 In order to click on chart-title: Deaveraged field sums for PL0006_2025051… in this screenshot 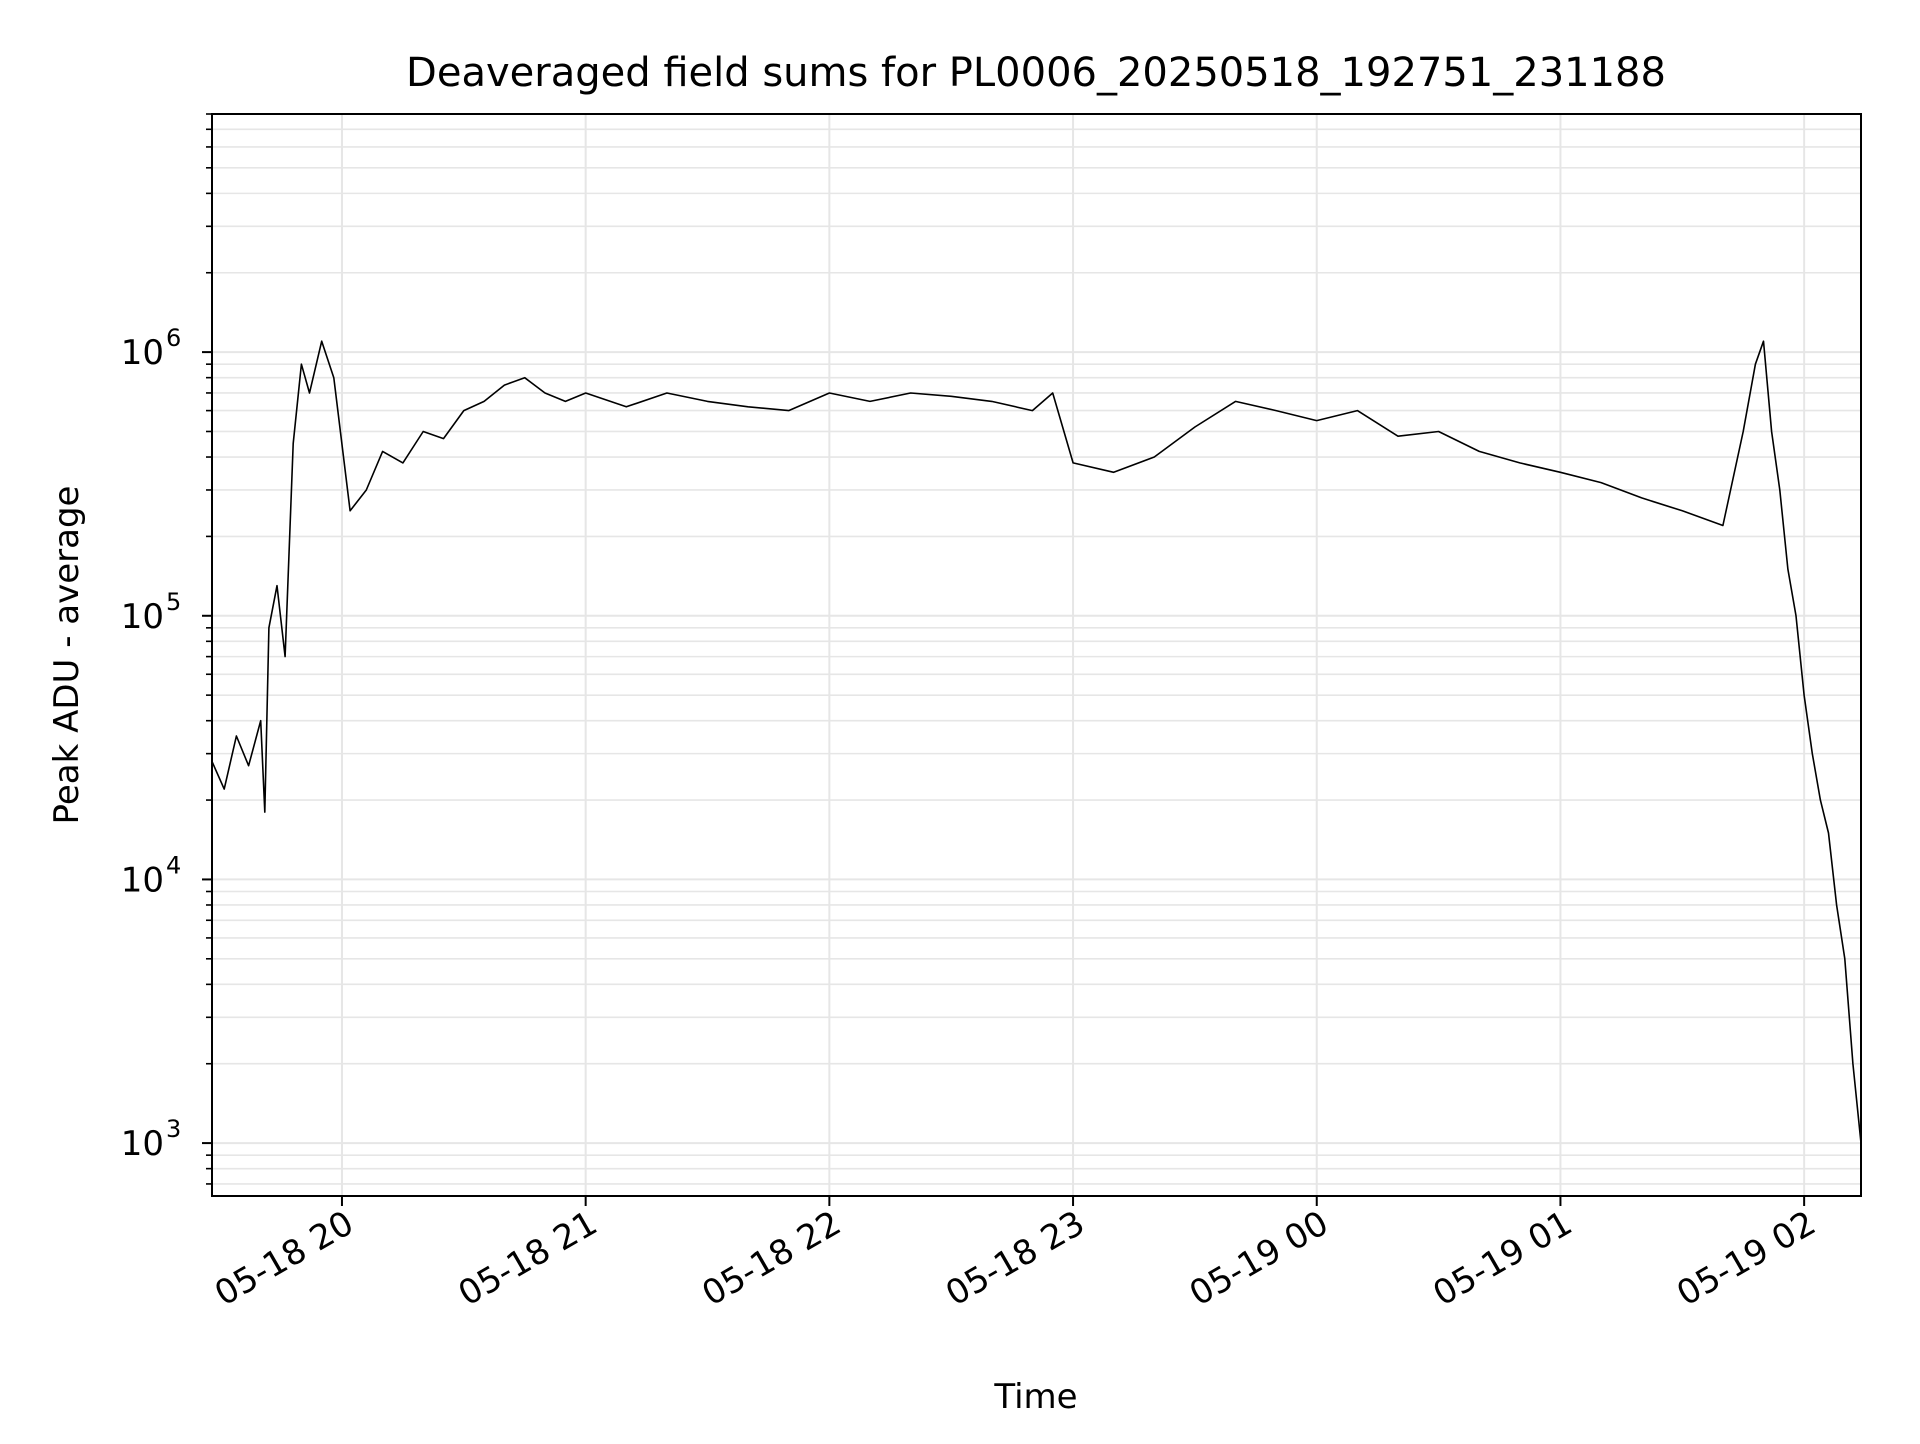, I will do `click(1036, 73)`.